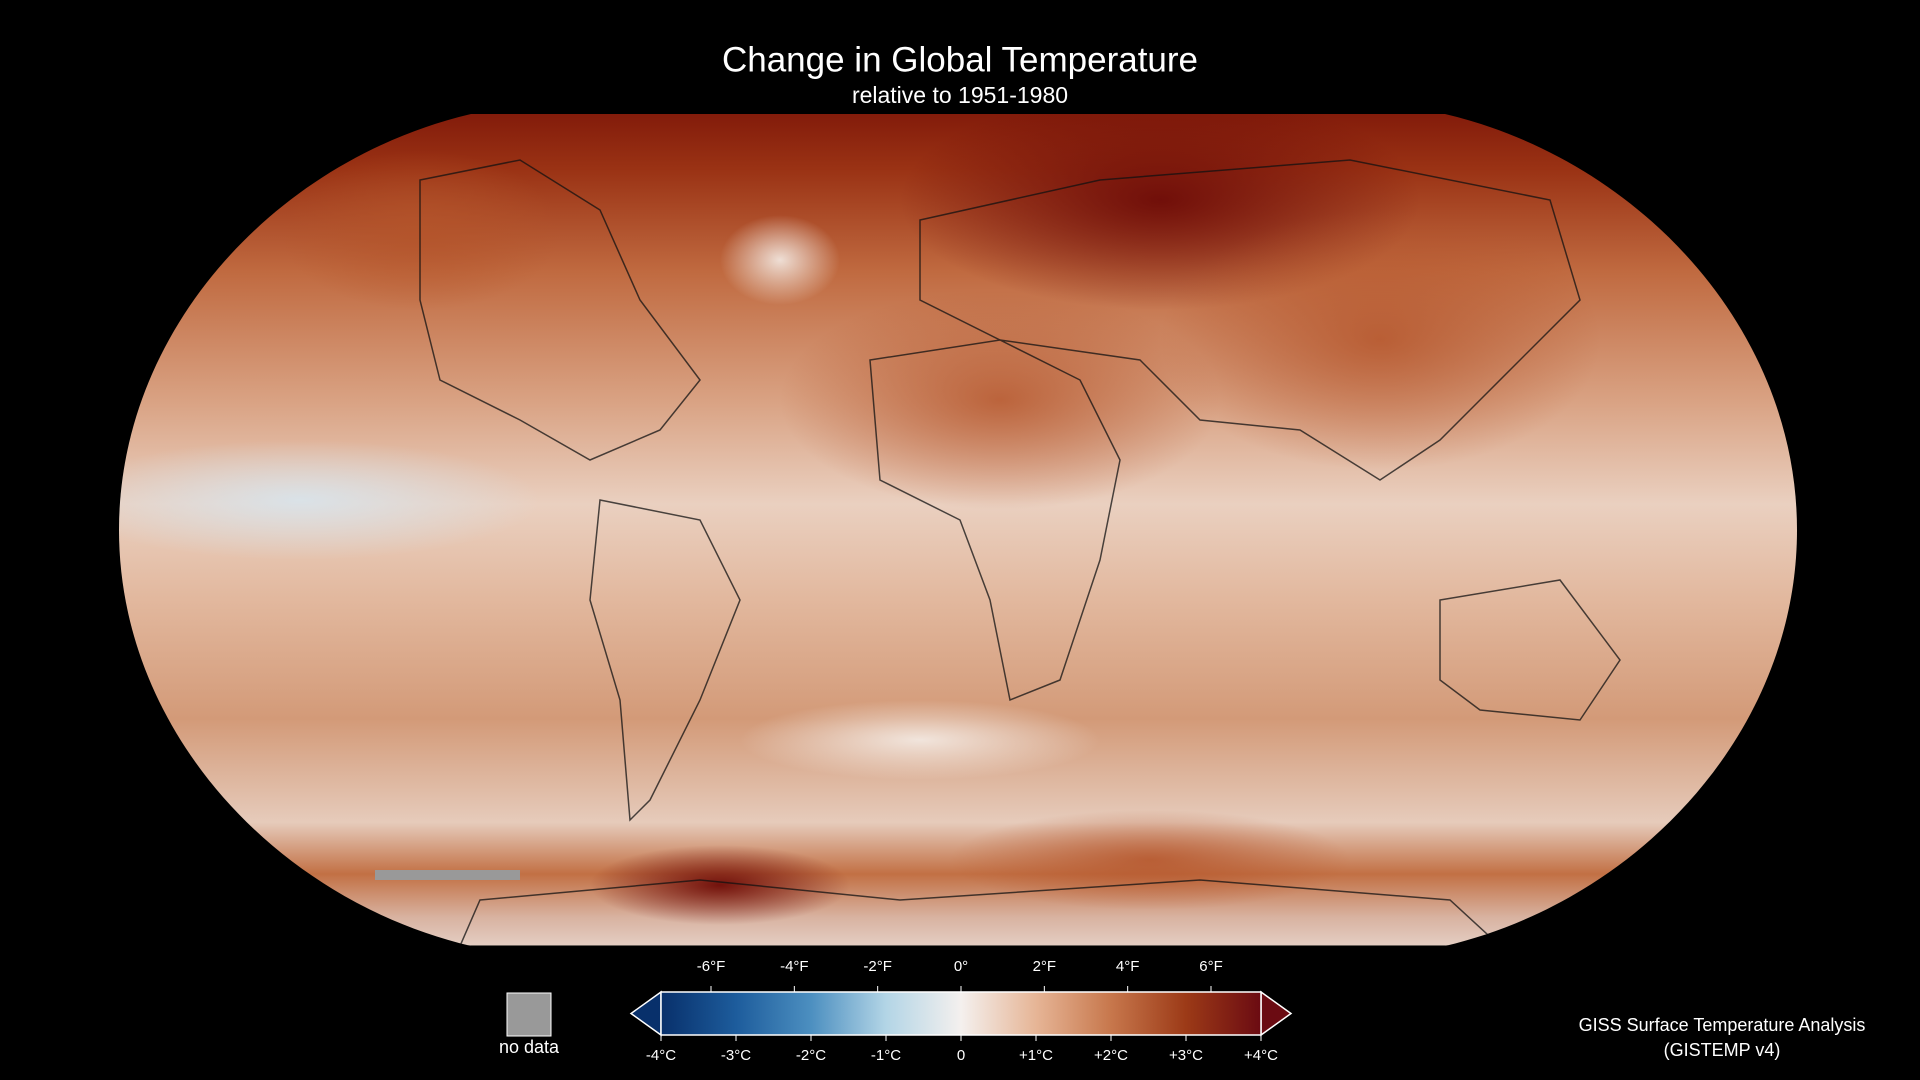 The width and height of the screenshot is (1920, 1080). I want to click on tick-label: -2°F, so click(877, 966).